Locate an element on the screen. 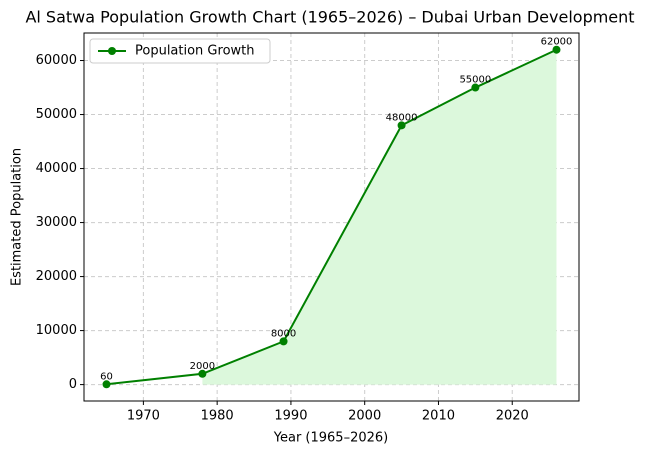 The height and width of the screenshot is (455, 657). x-tick-label: 1980 is located at coordinates (217, 416).